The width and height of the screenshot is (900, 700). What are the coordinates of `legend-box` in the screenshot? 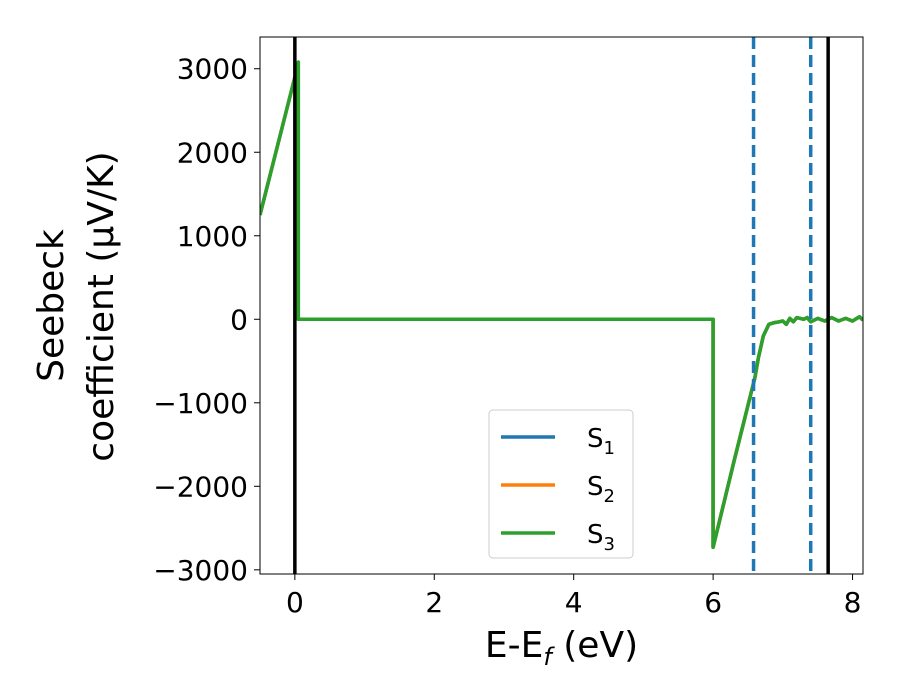 It's located at (561, 484).